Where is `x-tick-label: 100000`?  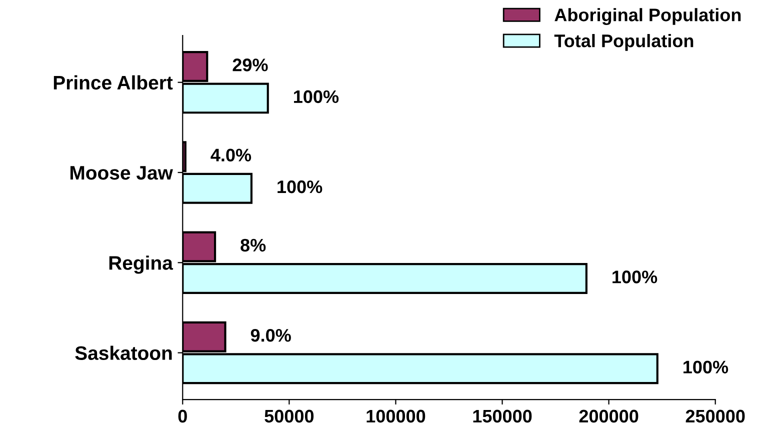 x-tick-label: 100000 is located at coordinates (396, 416).